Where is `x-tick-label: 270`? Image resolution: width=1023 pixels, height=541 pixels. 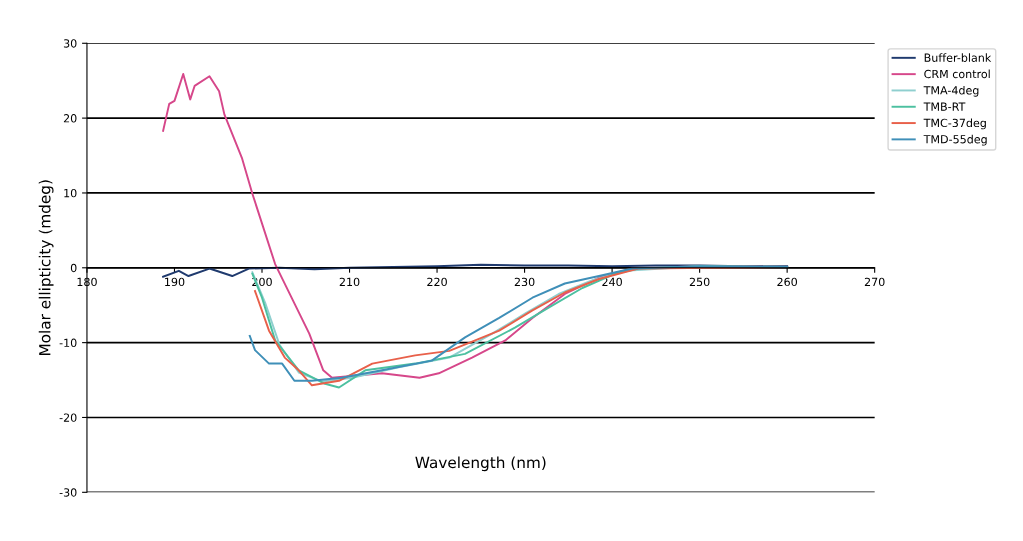
x-tick-label: 270 is located at coordinates (874, 282).